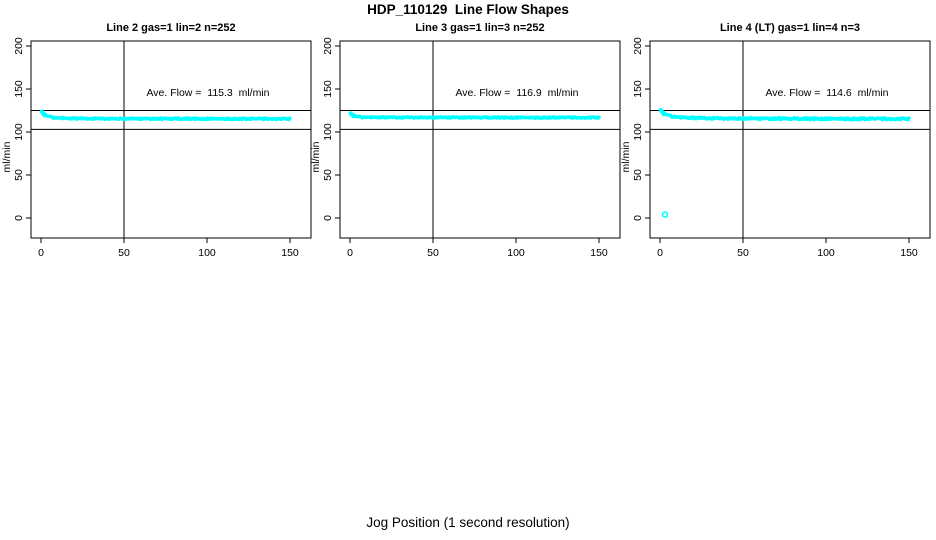  Describe the element at coordinates (468, 9) in the screenshot. I see `figure-title: HDP_110129 Line Flow Shapes` at that location.